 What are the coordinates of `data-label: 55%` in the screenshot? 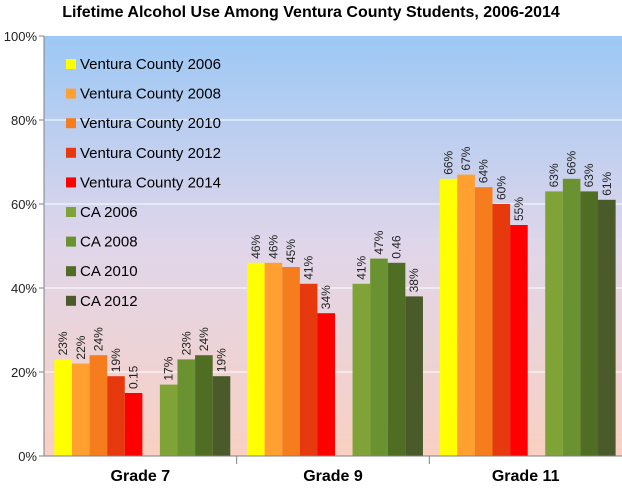 It's located at (519, 209).